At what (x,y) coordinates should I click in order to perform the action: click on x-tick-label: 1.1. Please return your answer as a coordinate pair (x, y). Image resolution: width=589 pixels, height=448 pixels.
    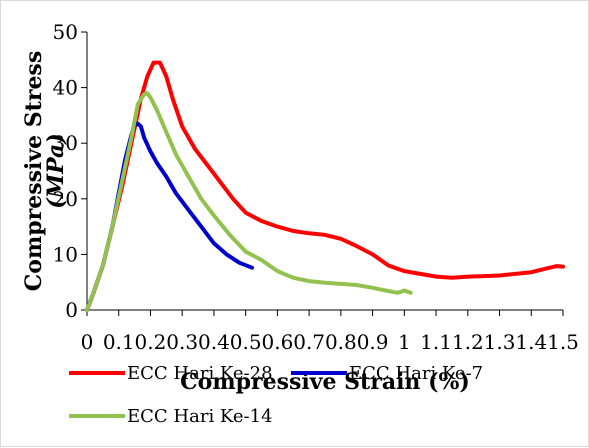
    Looking at the image, I should click on (436, 342).